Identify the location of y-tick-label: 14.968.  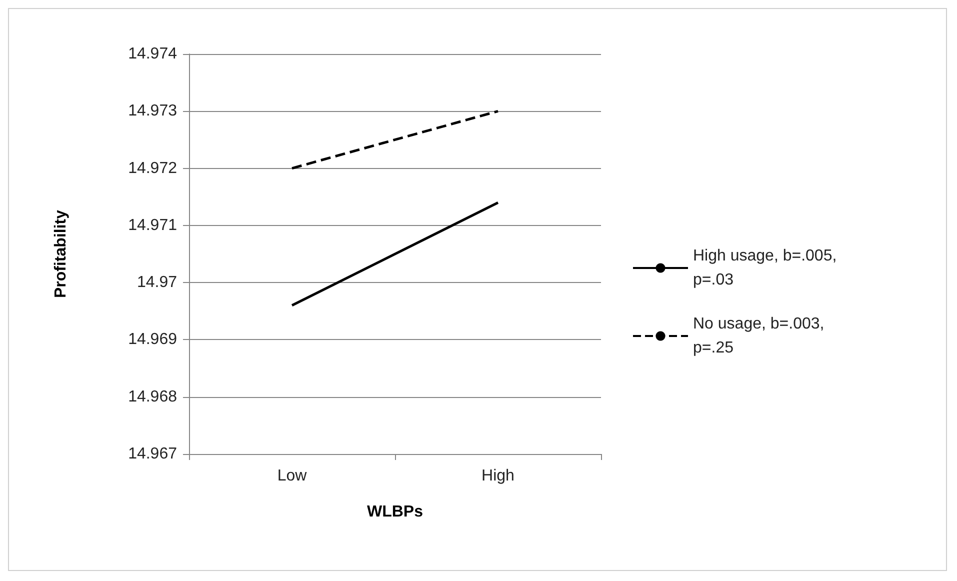
(153, 397).